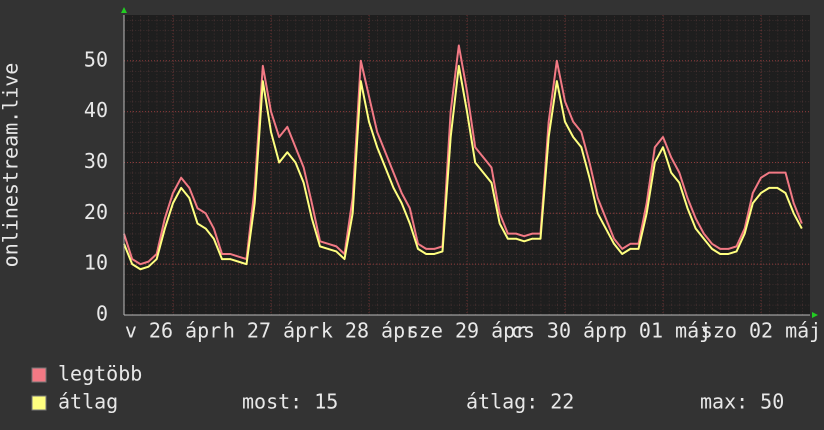  What do you see at coordinates (11, 165) in the screenshot?
I see `y-axis-label: onlinestream.live` at bounding box center [11, 165].